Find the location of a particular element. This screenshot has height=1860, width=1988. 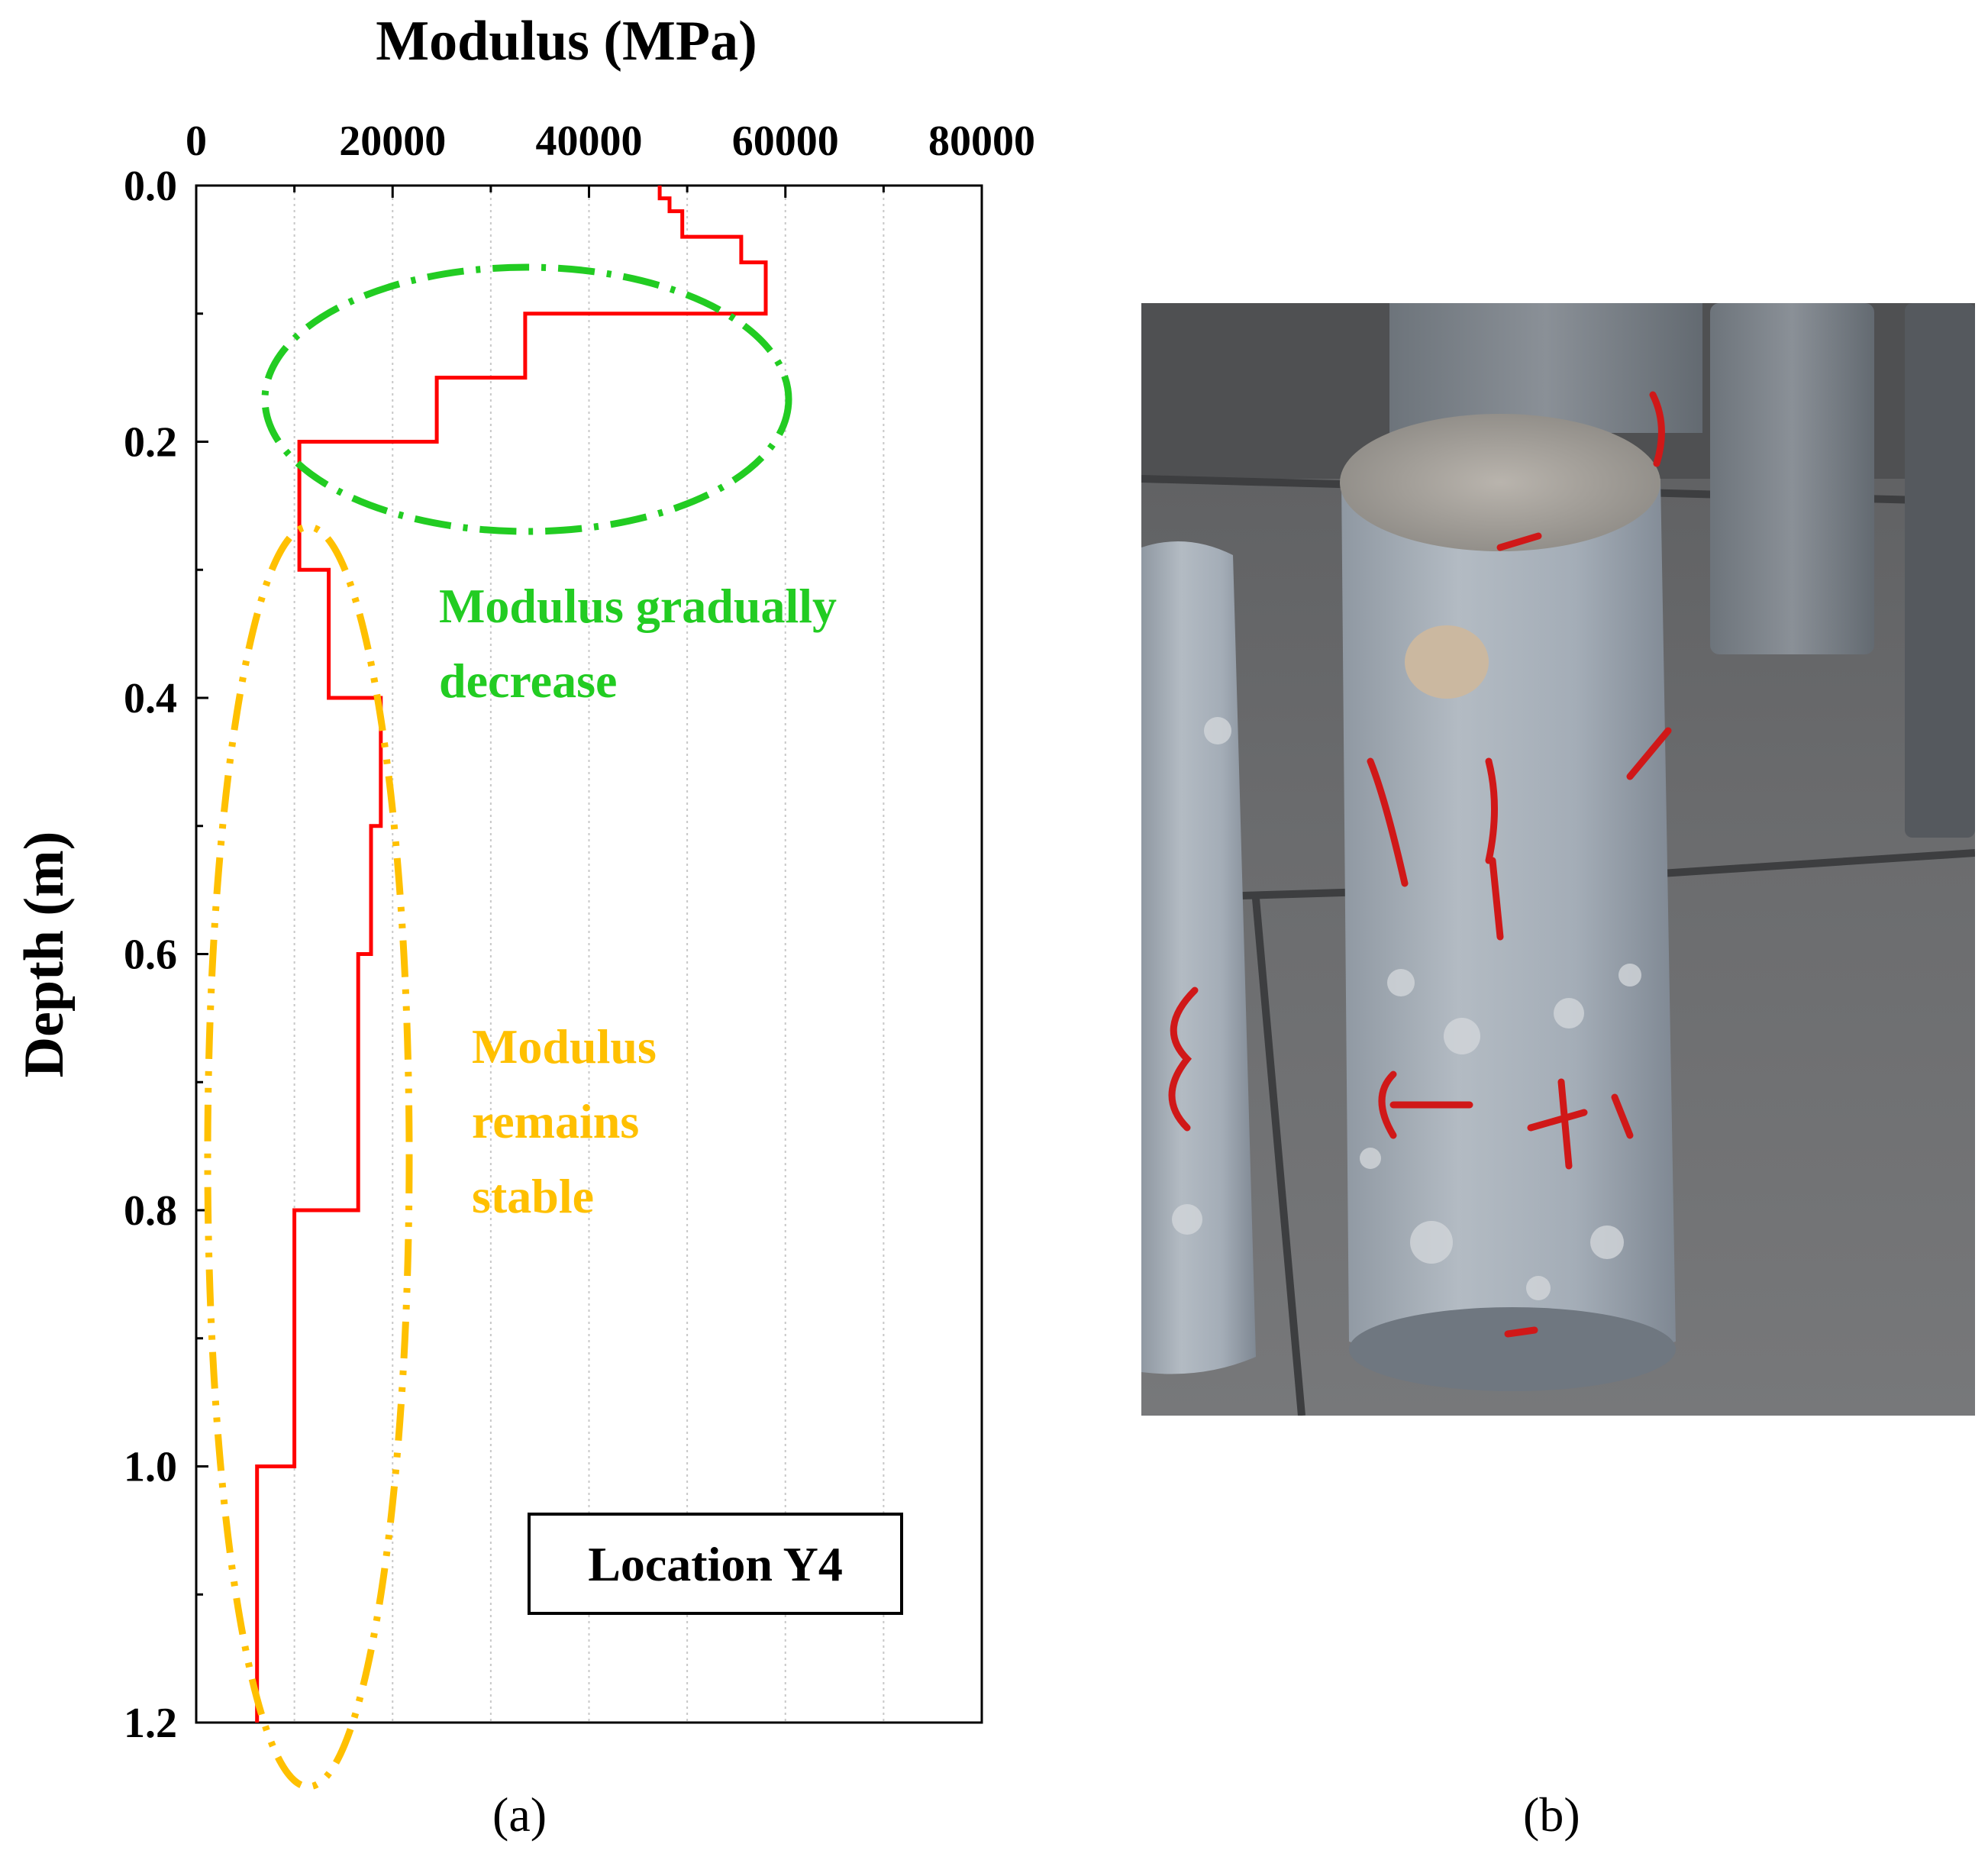

photo-back-core-far-right is located at coordinates (1940, 570).